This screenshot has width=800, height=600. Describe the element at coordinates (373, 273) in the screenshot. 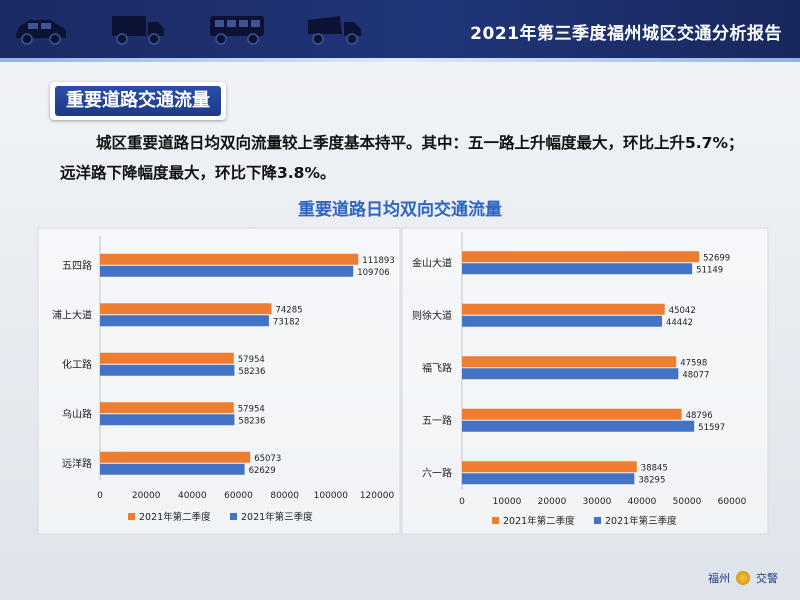

I see `data-label: 109706` at that location.